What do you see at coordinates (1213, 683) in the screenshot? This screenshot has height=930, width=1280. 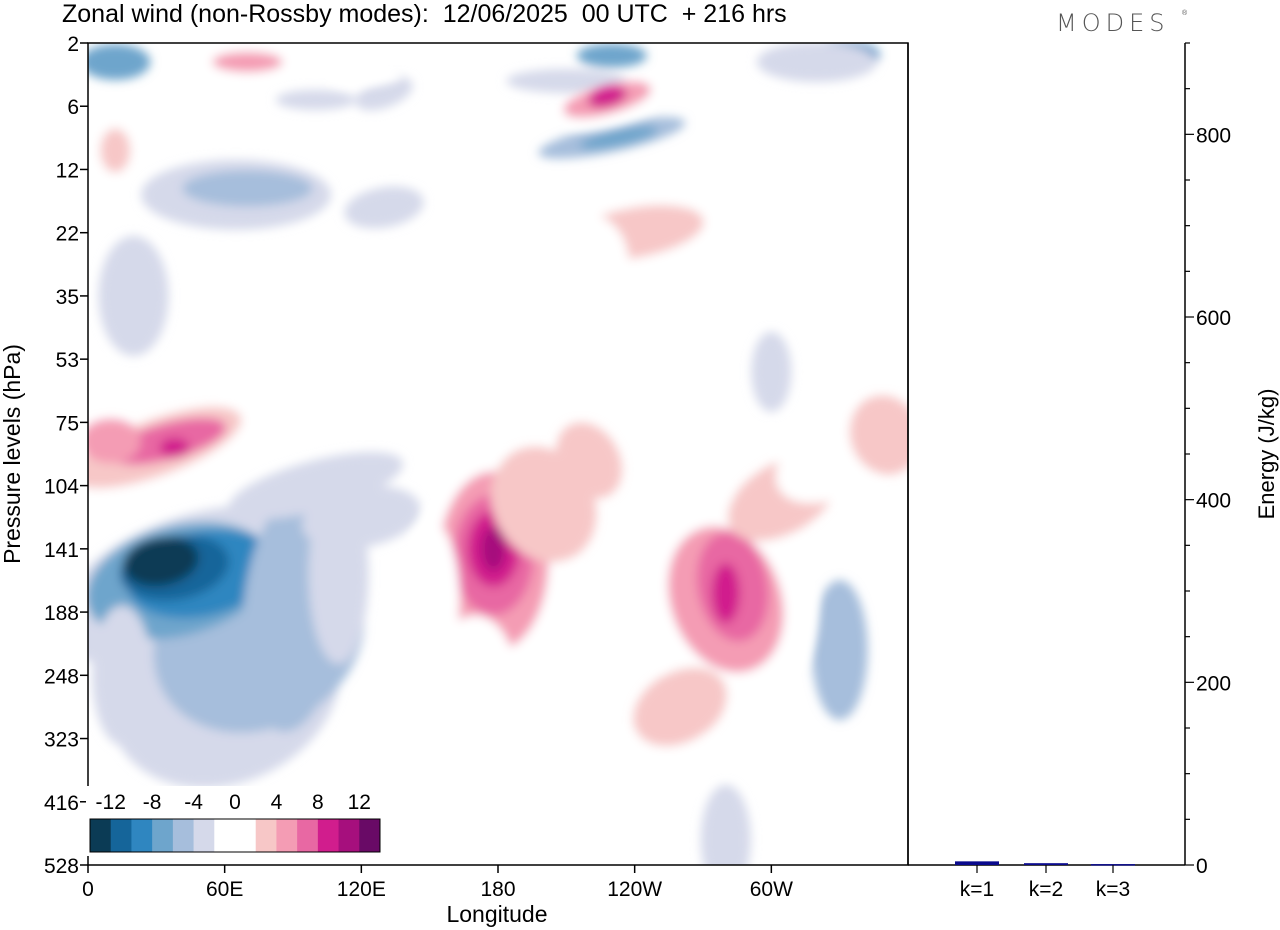 I see `energy-tick-label: 200` at bounding box center [1213, 683].